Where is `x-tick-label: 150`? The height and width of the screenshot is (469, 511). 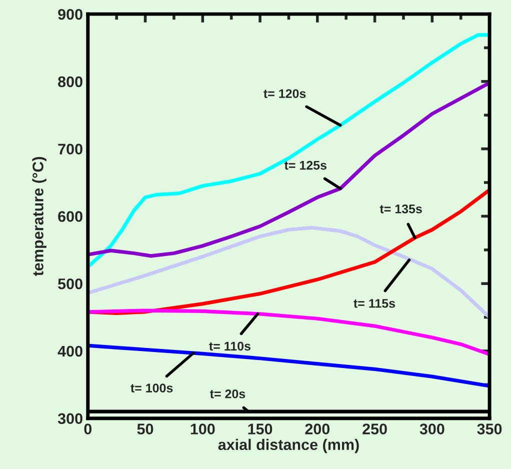 x-tick-label: 150 is located at coordinates (260, 429).